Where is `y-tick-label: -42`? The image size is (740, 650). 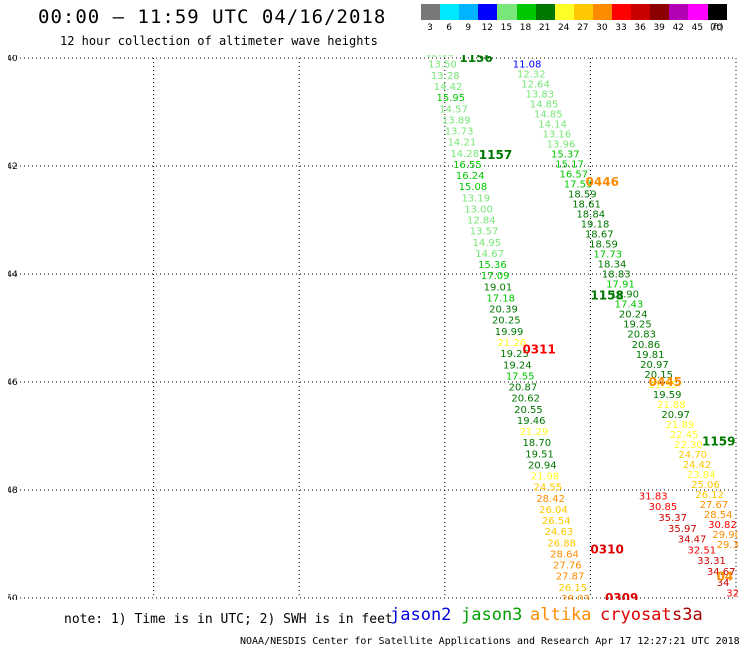 y-tick-label: -42 is located at coordinates (13, 167).